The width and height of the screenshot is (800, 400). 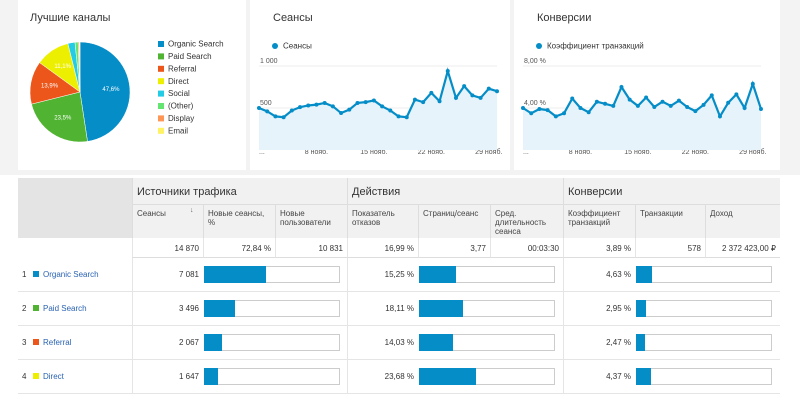 What do you see at coordinates (239, 248) in the screenshot?
I see `total: 72,84 %` at bounding box center [239, 248].